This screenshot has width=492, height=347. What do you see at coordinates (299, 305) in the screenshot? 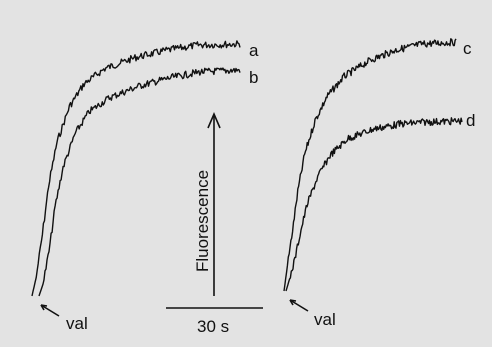
I see `val-arrow-right` at bounding box center [299, 305].